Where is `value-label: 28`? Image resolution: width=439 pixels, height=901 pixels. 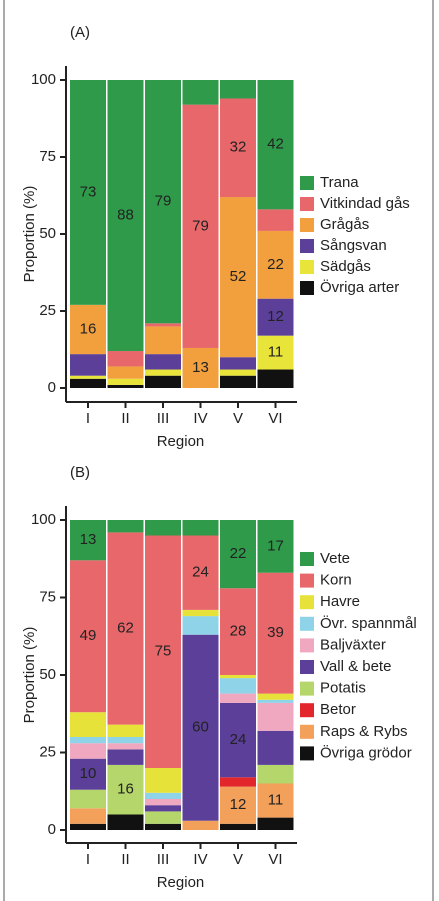
value-label: 28 is located at coordinates (238, 631).